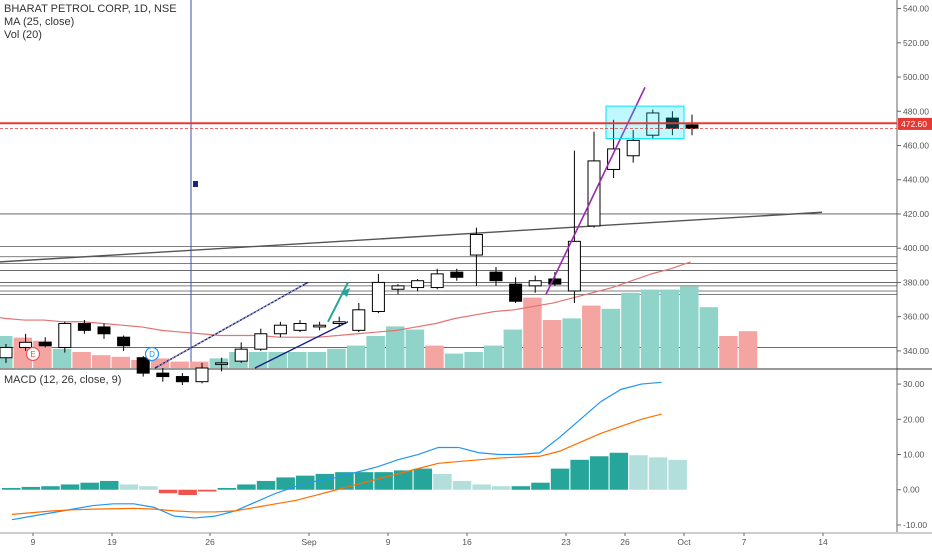 Image resolution: width=932 pixels, height=555 pixels. I want to click on ma-legend: MA (25, close), so click(39, 22).